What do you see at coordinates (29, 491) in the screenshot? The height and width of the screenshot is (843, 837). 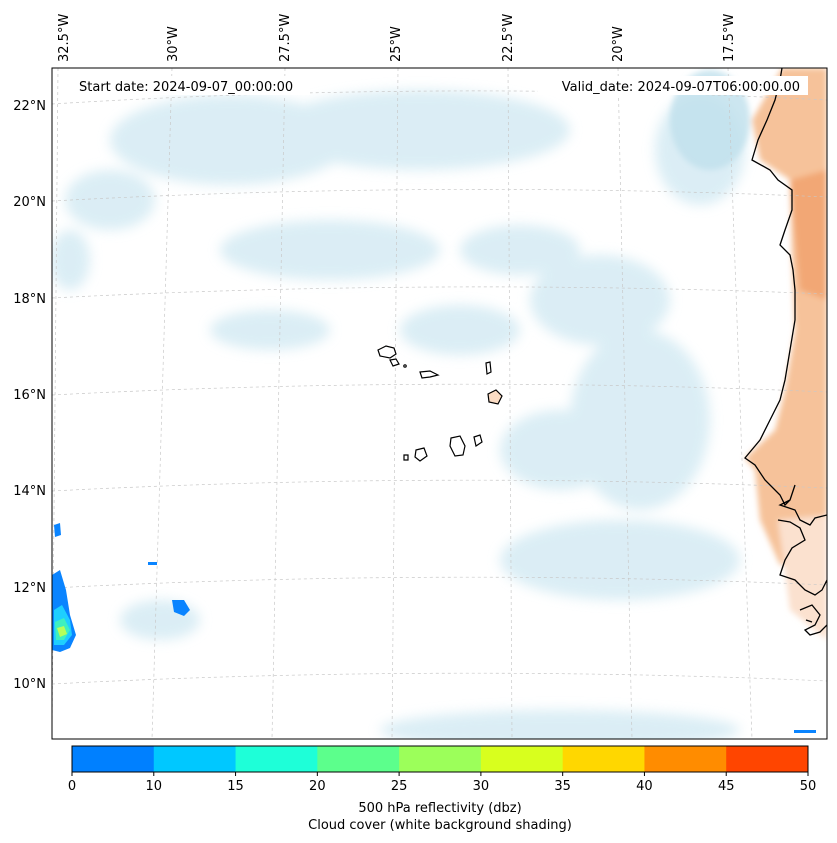 I see `lat-label: 14°N` at bounding box center [29, 491].